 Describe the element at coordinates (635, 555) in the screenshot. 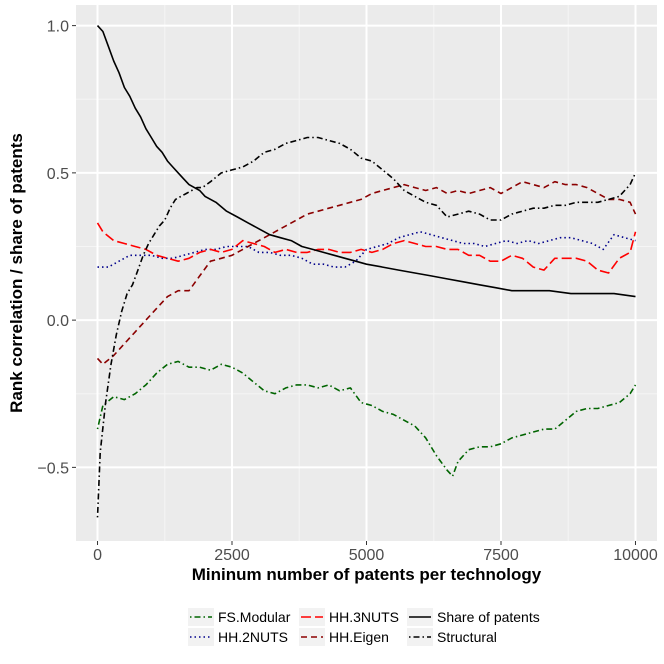

I see `x-tick-label: 10000` at that location.